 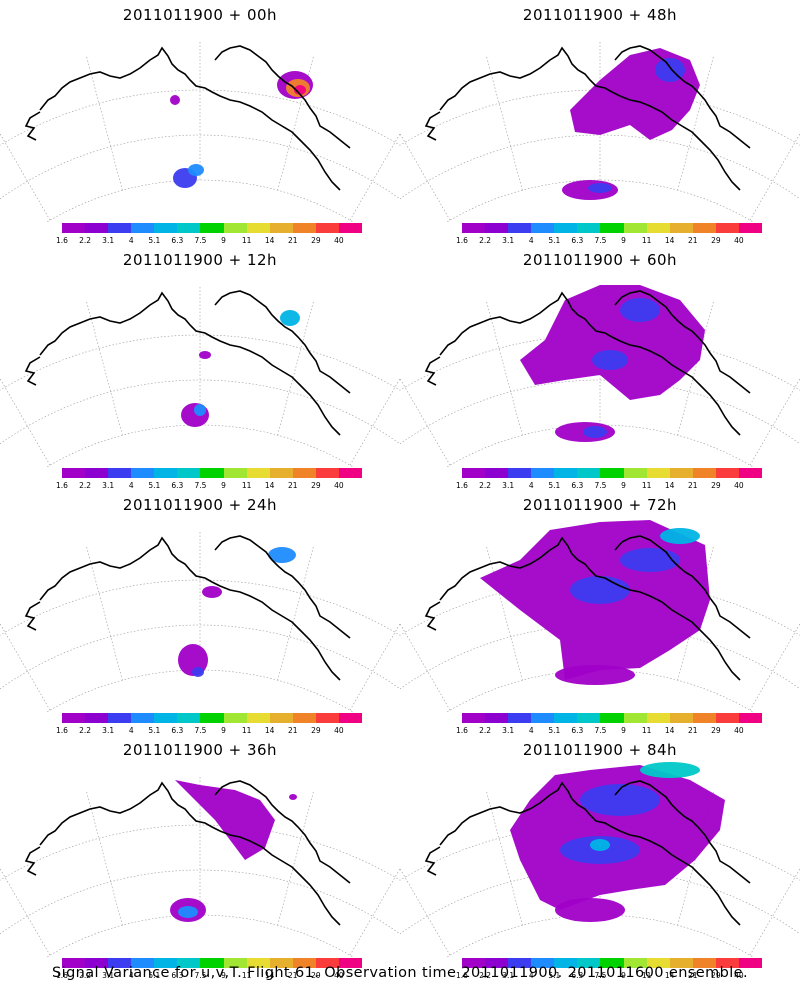 What do you see at coordinates (600, 260) in the screenshot?
I see `panel-title: 2011011900 + 60h` at bounding box center [600, 260].